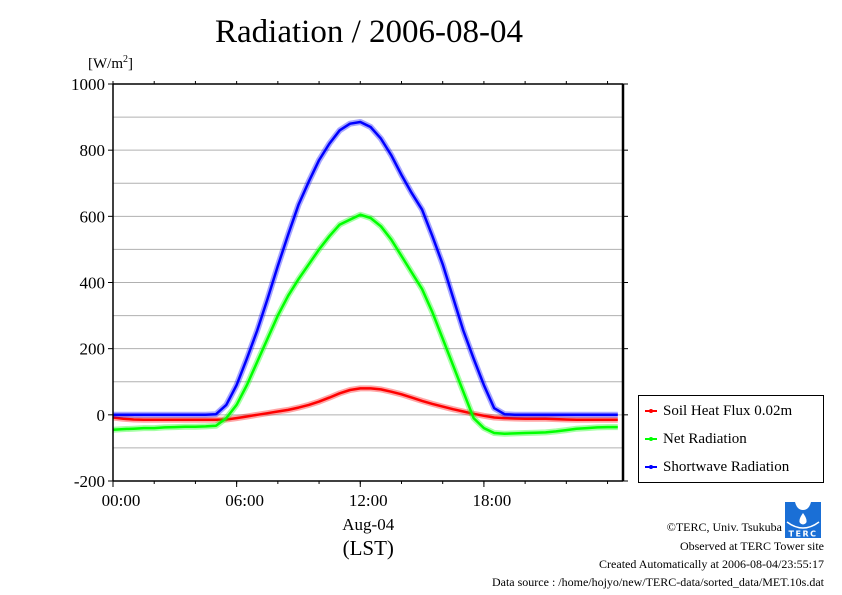 The width and height of the screenshot is (842, 595). I want to click on series-line-soil-heat-flux-0-02m, so click(365, 404).